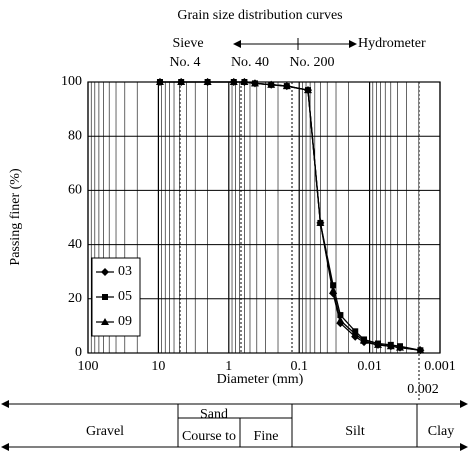 This screenshot has height=454, width=469. Describe the element at coordinates (228, 366) in the screenshot. I see `x-tick-label: 1` at that location.